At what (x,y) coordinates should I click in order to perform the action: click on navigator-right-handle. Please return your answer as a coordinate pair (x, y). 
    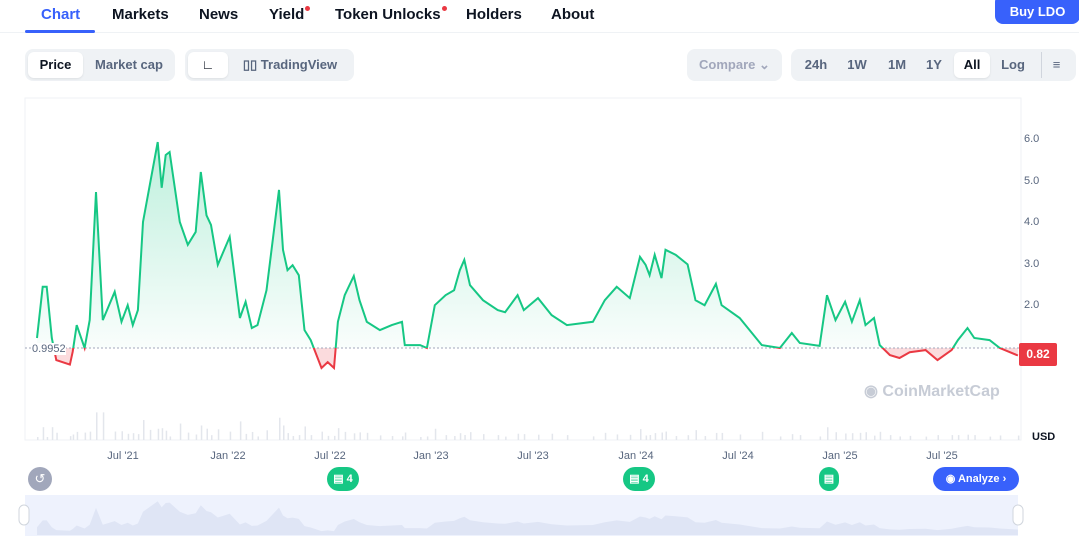
    Looking at the image, I should click on (1018, 515).